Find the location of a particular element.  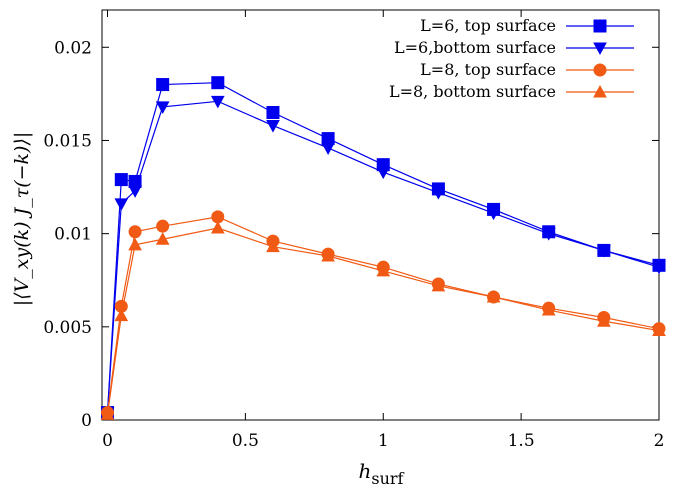

legend-item: L=8, bottom surface is located at coordinates (511, 91).